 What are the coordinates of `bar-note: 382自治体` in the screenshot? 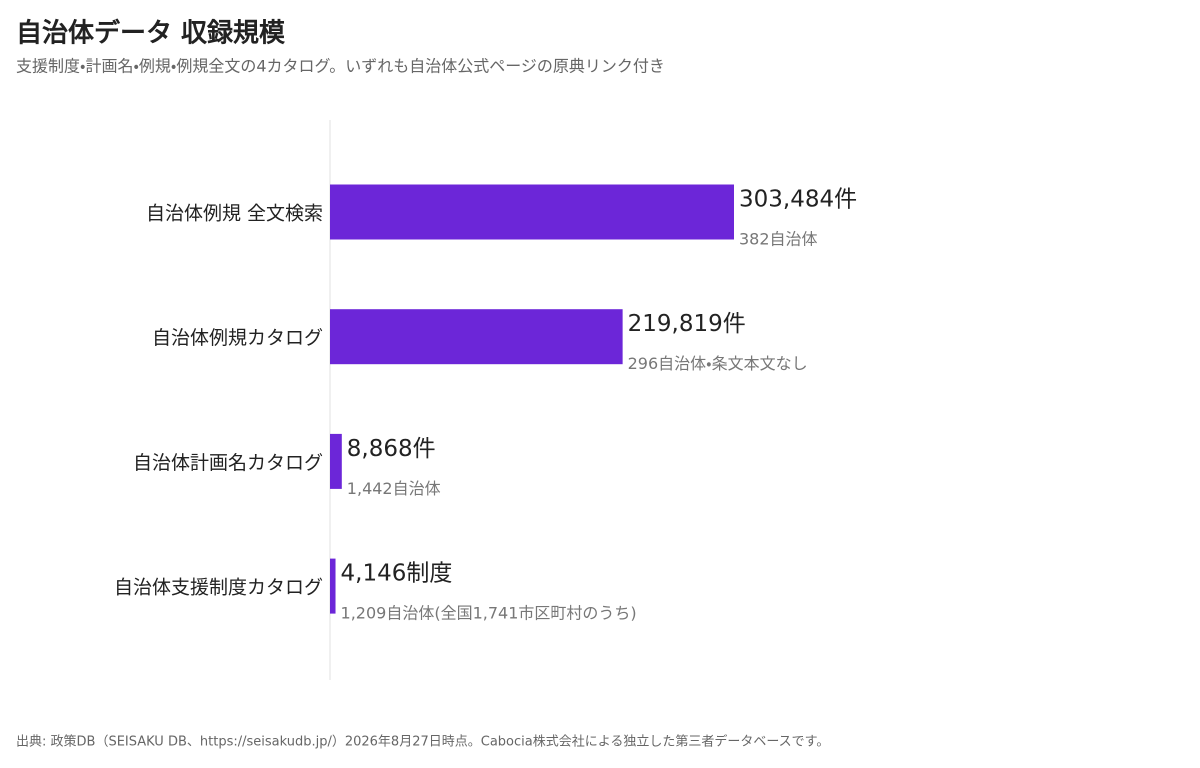 It's located at (778, 239).